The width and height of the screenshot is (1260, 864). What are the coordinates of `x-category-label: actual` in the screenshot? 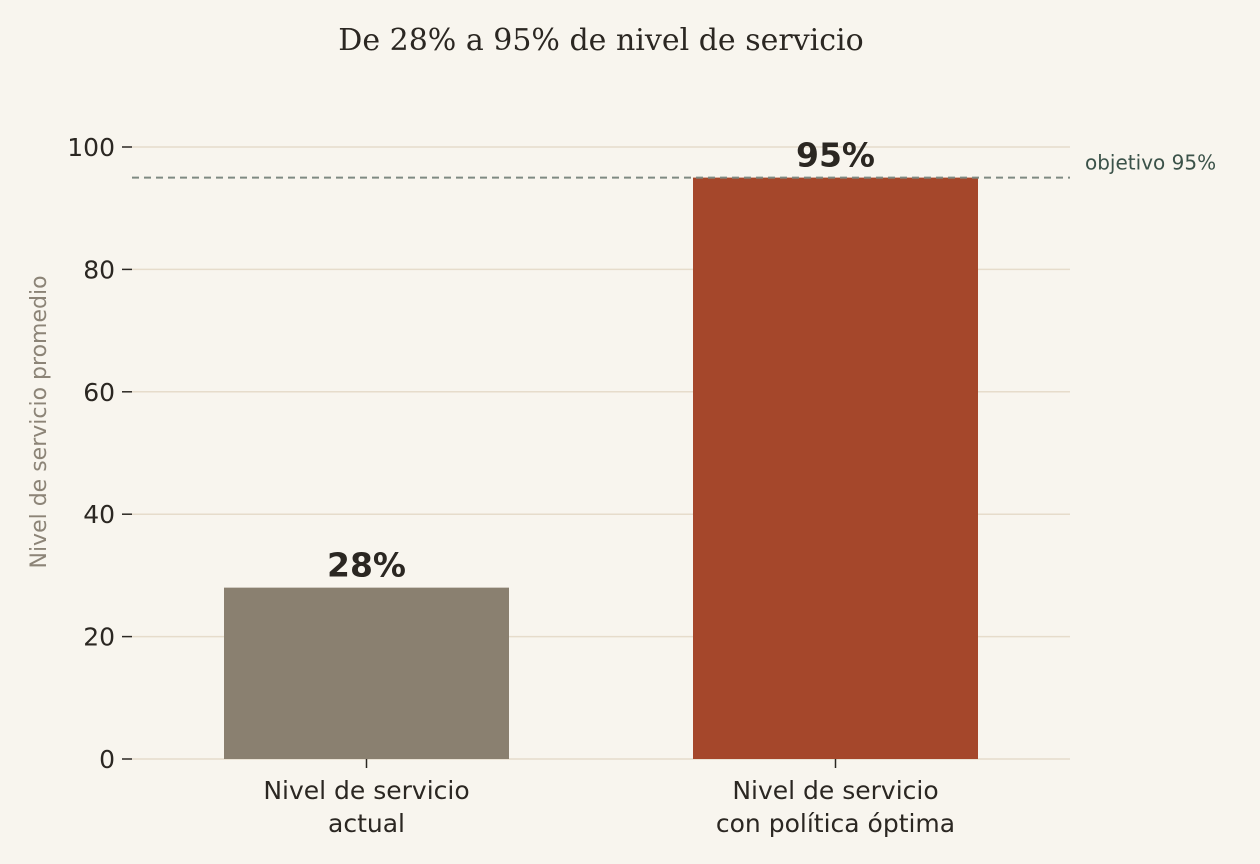 It's located at (366, 823).